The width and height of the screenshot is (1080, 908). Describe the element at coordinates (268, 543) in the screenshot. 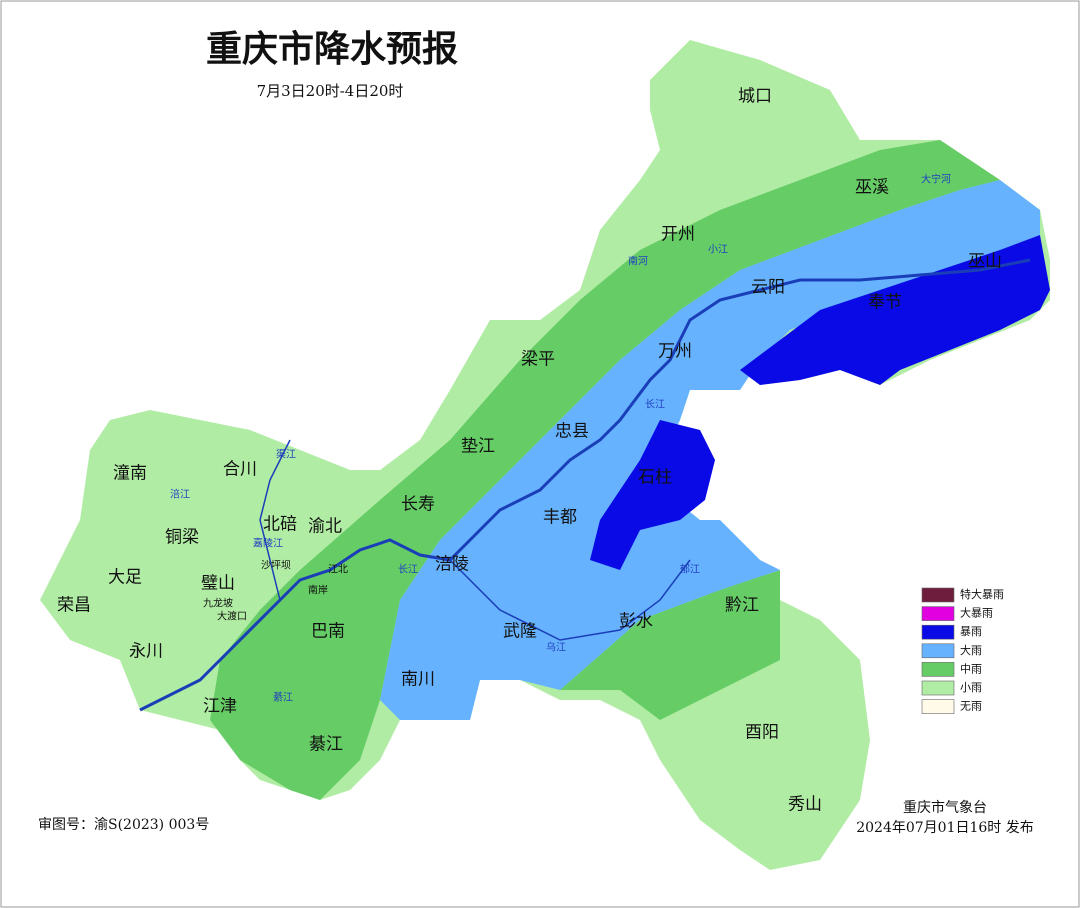

I see `river-label: 嘉陵江` at that location.